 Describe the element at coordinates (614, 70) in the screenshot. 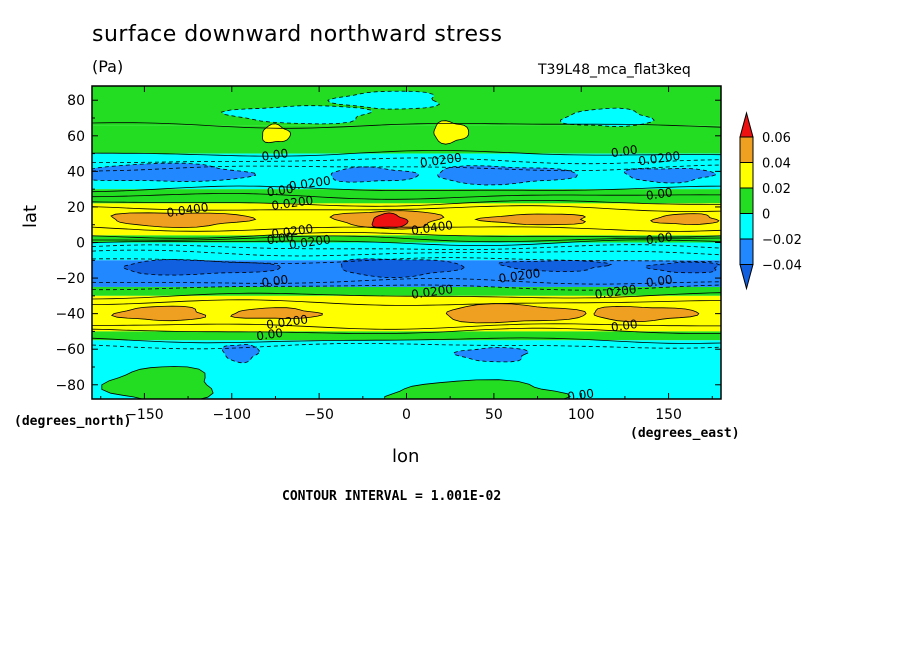

I see `run-label: T39L48_mca_flat3keq` at that location.